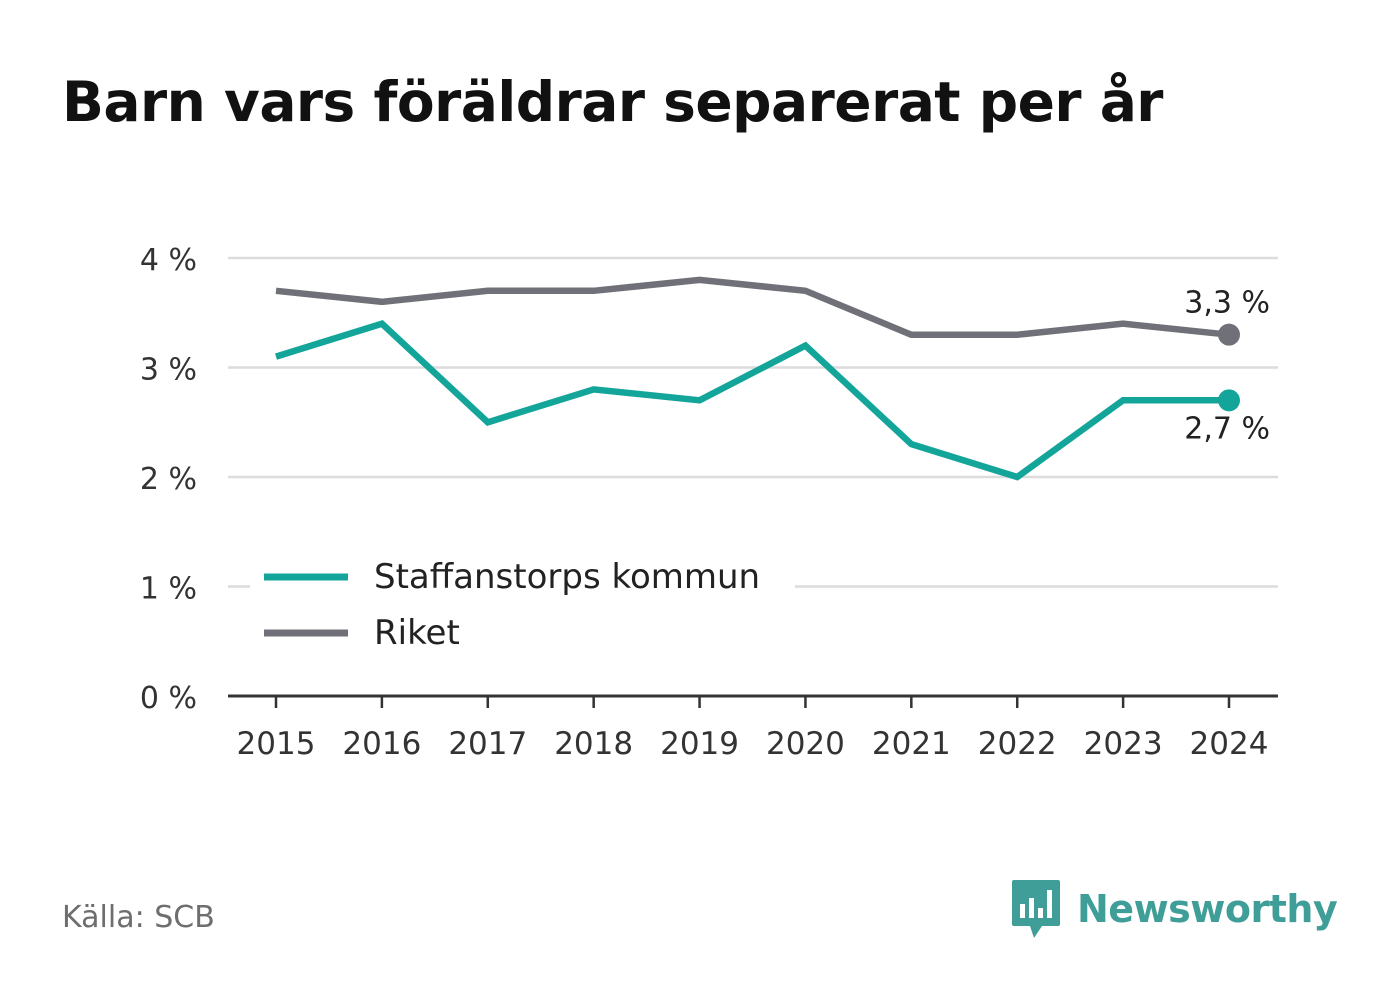 This screenshot has height=999, width=1382. Describe the element at coordinates (487, 744) in the screenshot. I see `x-tick-label: 2017` at that location.